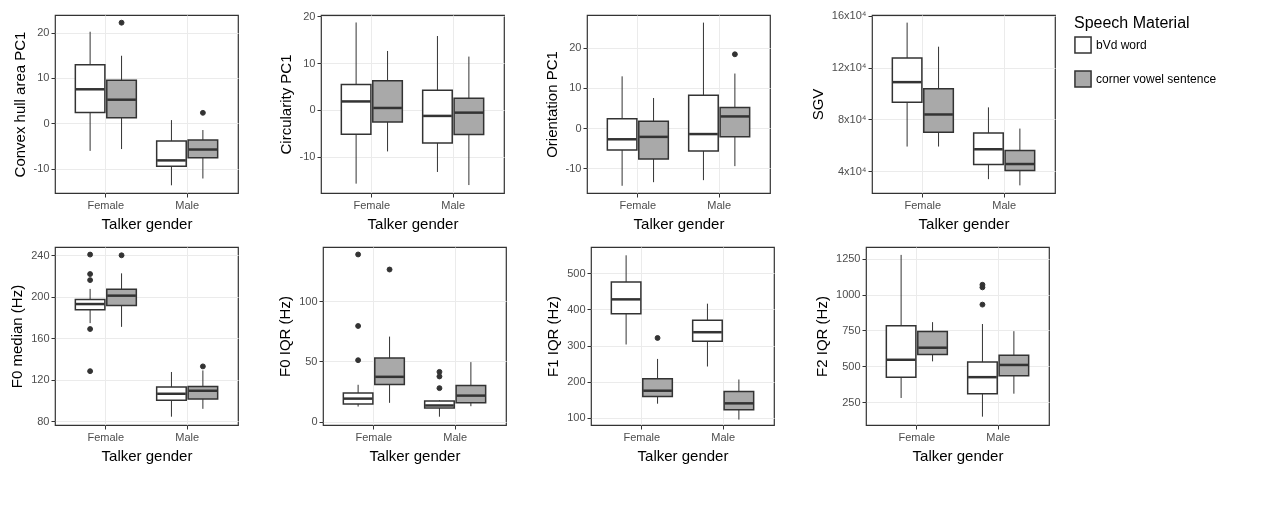 Image resolution: width=1265 pixels, height=507 pixels. Describe the element at coordinates (551, 104) in the screenshot. I see `y-axis-title: Orientation PC1` at that location.